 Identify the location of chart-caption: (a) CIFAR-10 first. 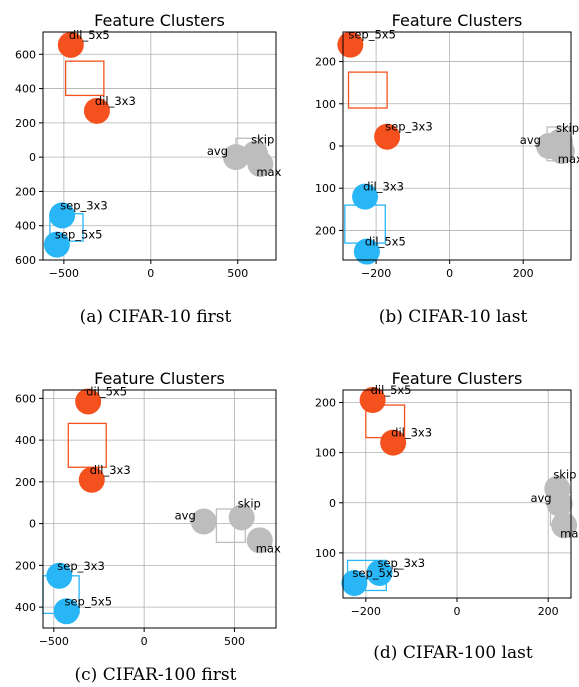
(156, 317).